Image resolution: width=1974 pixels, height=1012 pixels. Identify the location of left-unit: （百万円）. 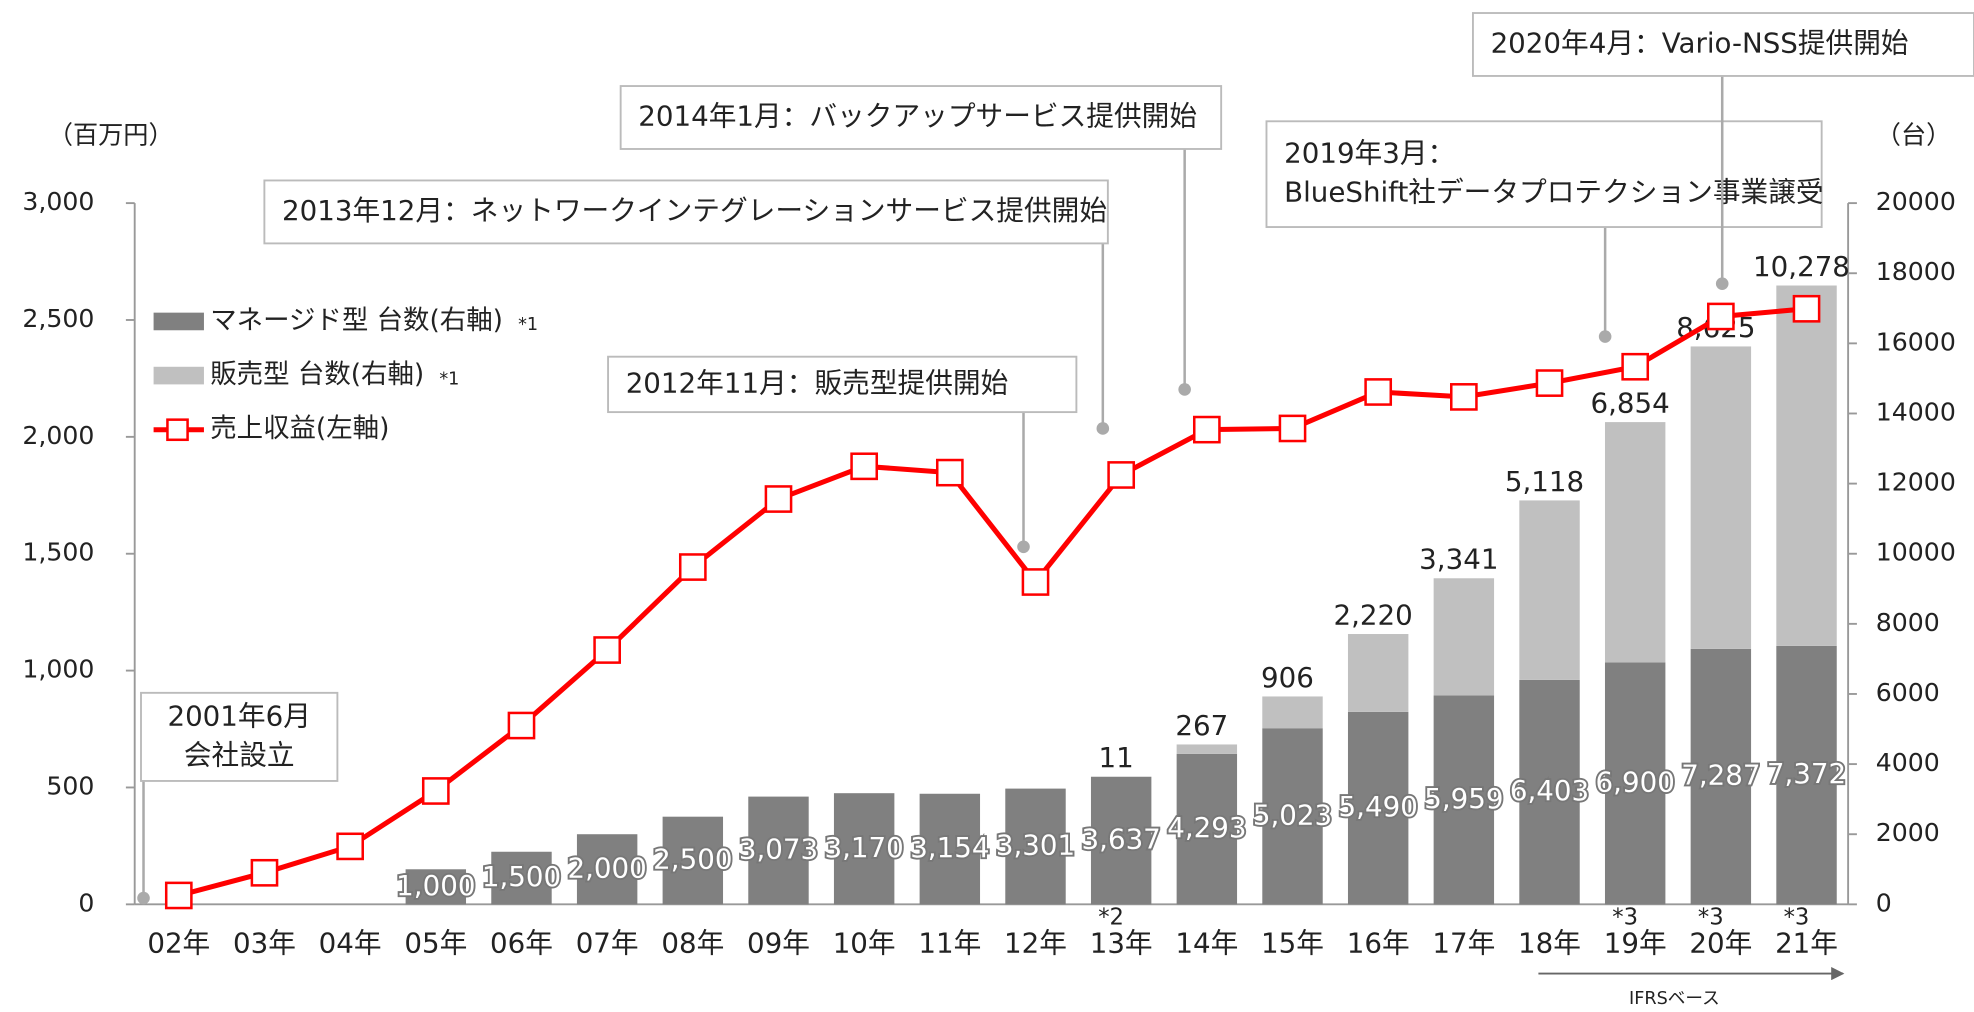
(111, 134).